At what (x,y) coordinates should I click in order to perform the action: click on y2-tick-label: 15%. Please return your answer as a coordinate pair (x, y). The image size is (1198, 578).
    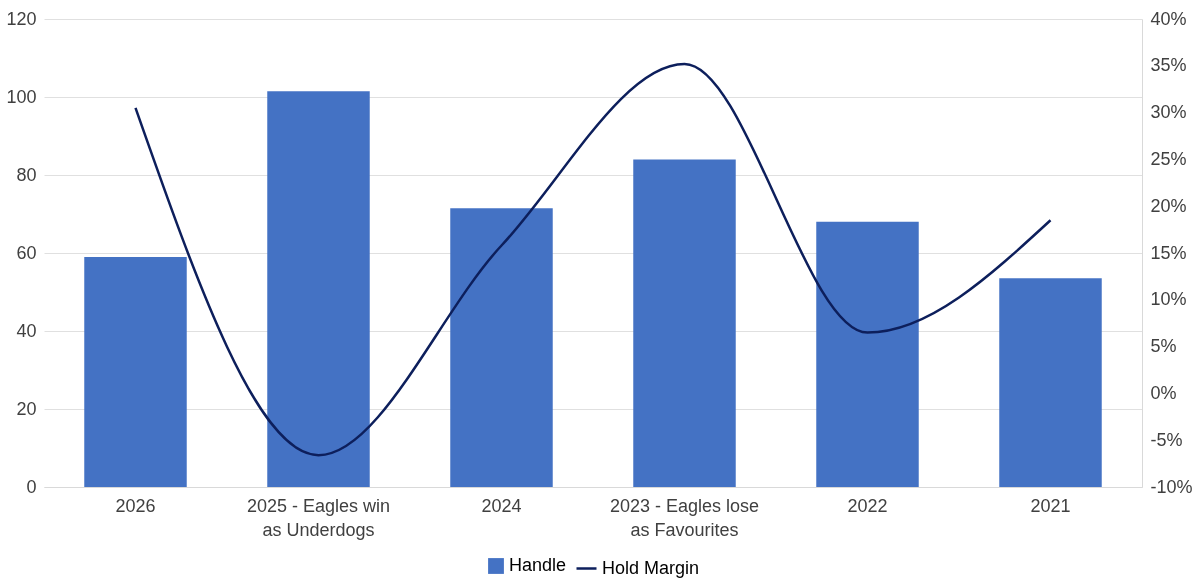
    Looking at the image, I should click on (1168, 252).